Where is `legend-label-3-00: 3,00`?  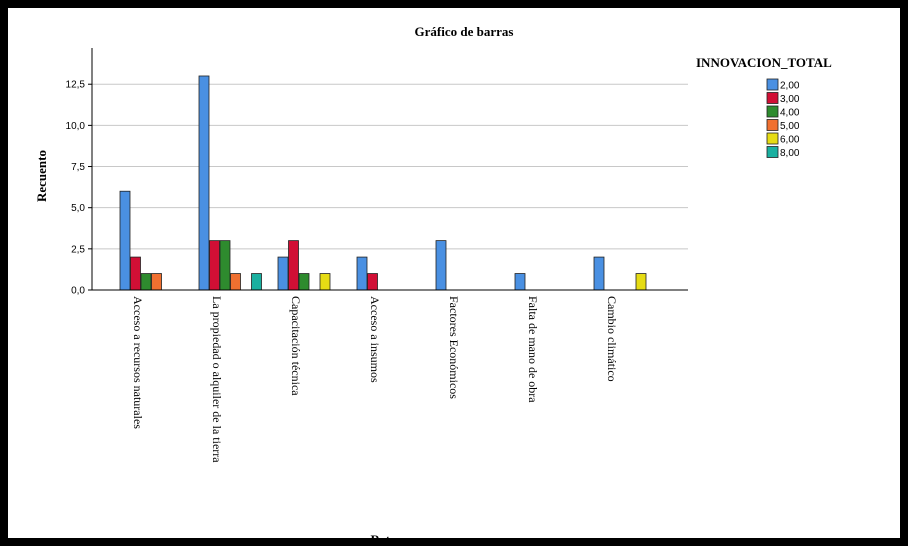
legend-label-3-00: 3,00 is located at coordinates (790, 99).